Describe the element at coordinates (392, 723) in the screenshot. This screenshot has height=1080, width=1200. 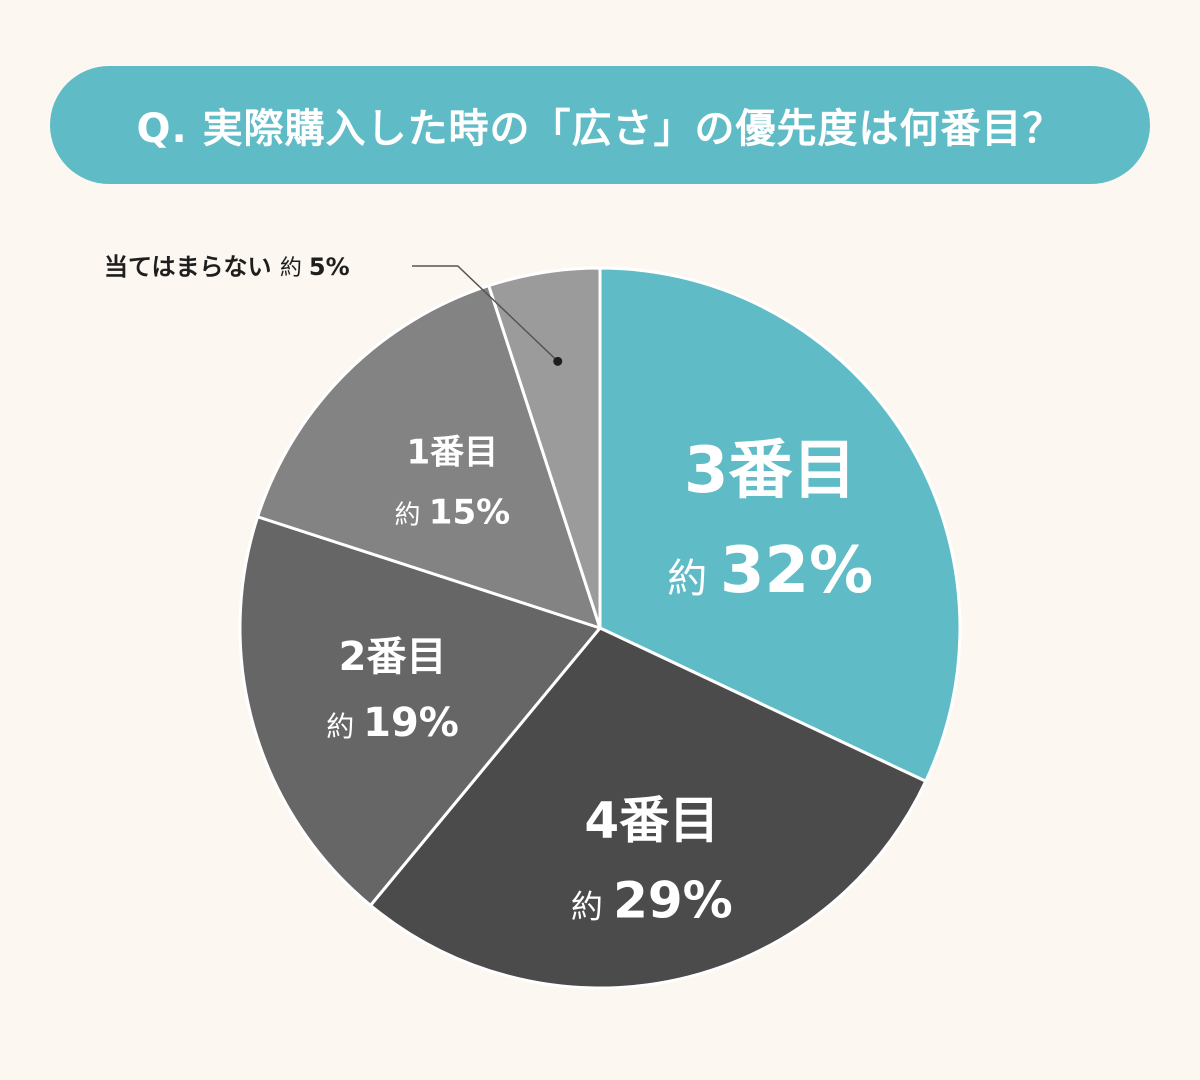
I see `slice-percent: 約 19%` at that location.